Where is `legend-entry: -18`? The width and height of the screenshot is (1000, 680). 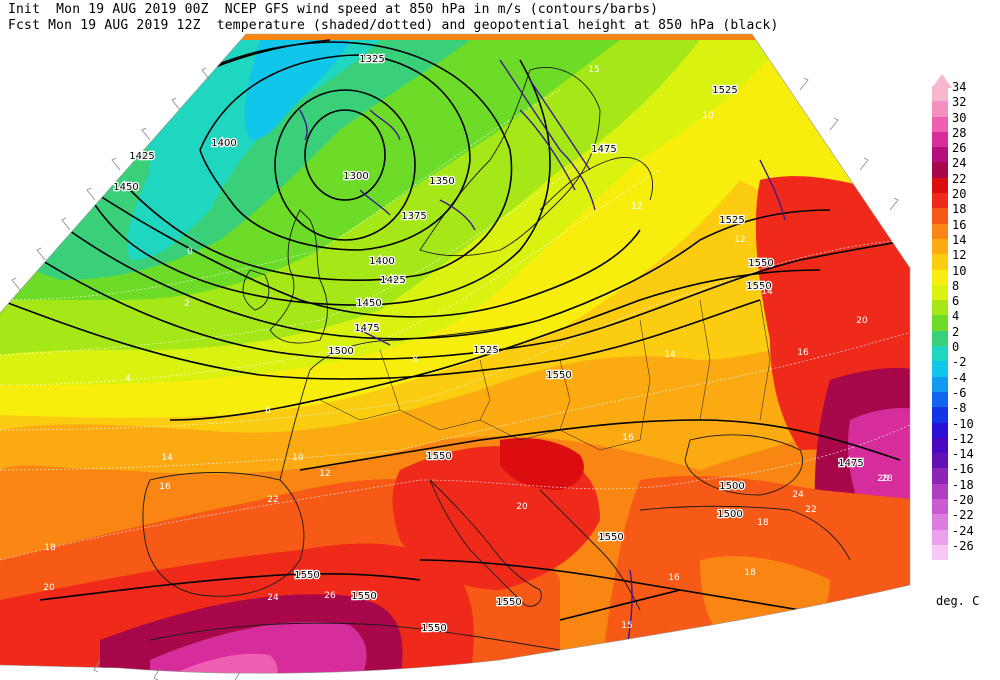 legend-entry: -18 is located at coordinates (963, 489).